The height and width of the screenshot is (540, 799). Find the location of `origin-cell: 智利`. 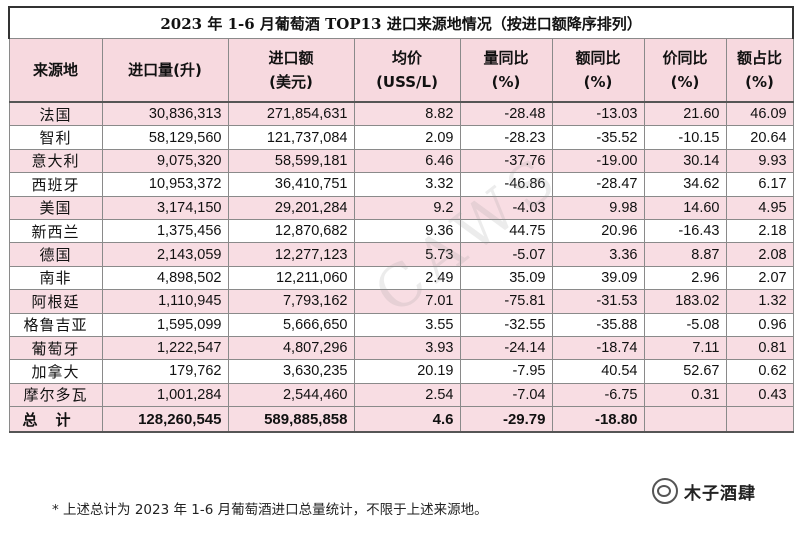

origin-cell: 智利 is located at coordinates (55, 137).